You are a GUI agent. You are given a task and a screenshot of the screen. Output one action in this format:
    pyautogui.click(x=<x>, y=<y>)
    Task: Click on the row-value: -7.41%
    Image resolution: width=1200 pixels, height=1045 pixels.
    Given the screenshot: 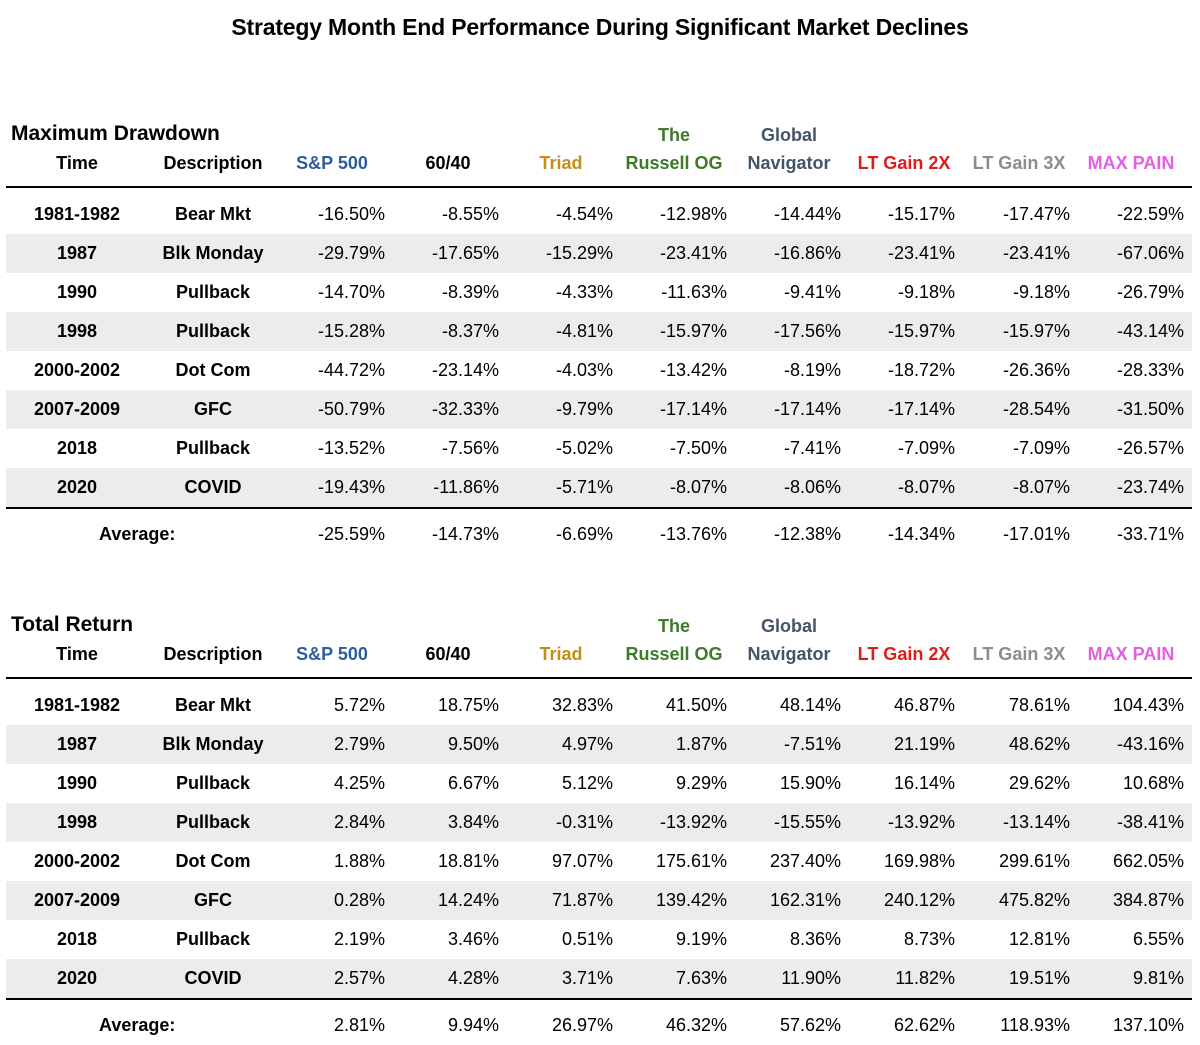 What is the action you would take?
    pyautogui.click(x=812, y=448)
    